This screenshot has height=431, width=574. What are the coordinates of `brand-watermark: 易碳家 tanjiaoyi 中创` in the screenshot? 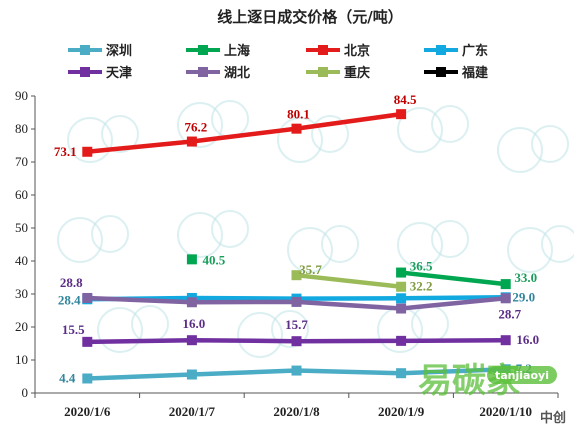 It's located at (492, 393).